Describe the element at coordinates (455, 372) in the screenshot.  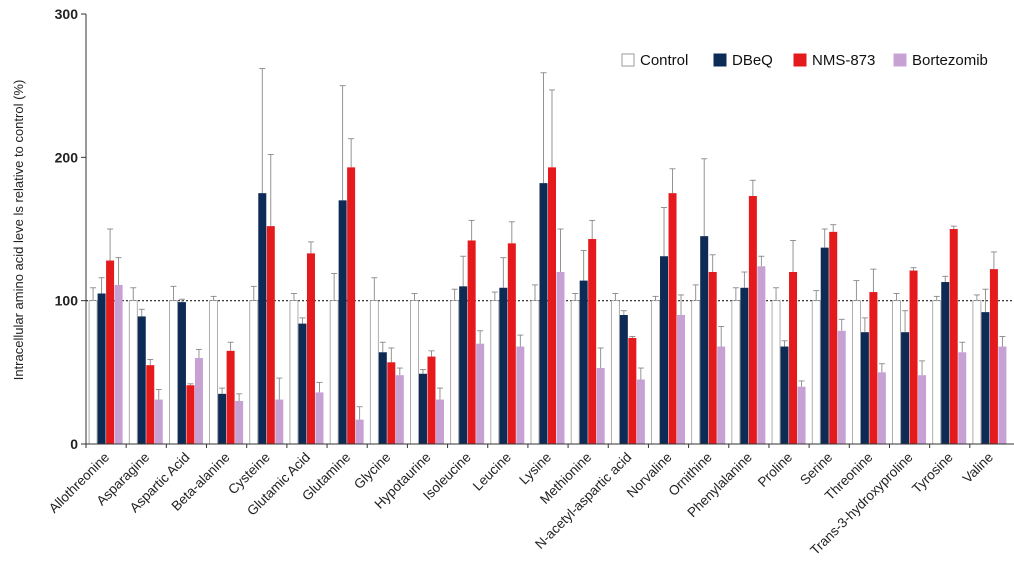
I see `bar-isoleucine-control` at that location.